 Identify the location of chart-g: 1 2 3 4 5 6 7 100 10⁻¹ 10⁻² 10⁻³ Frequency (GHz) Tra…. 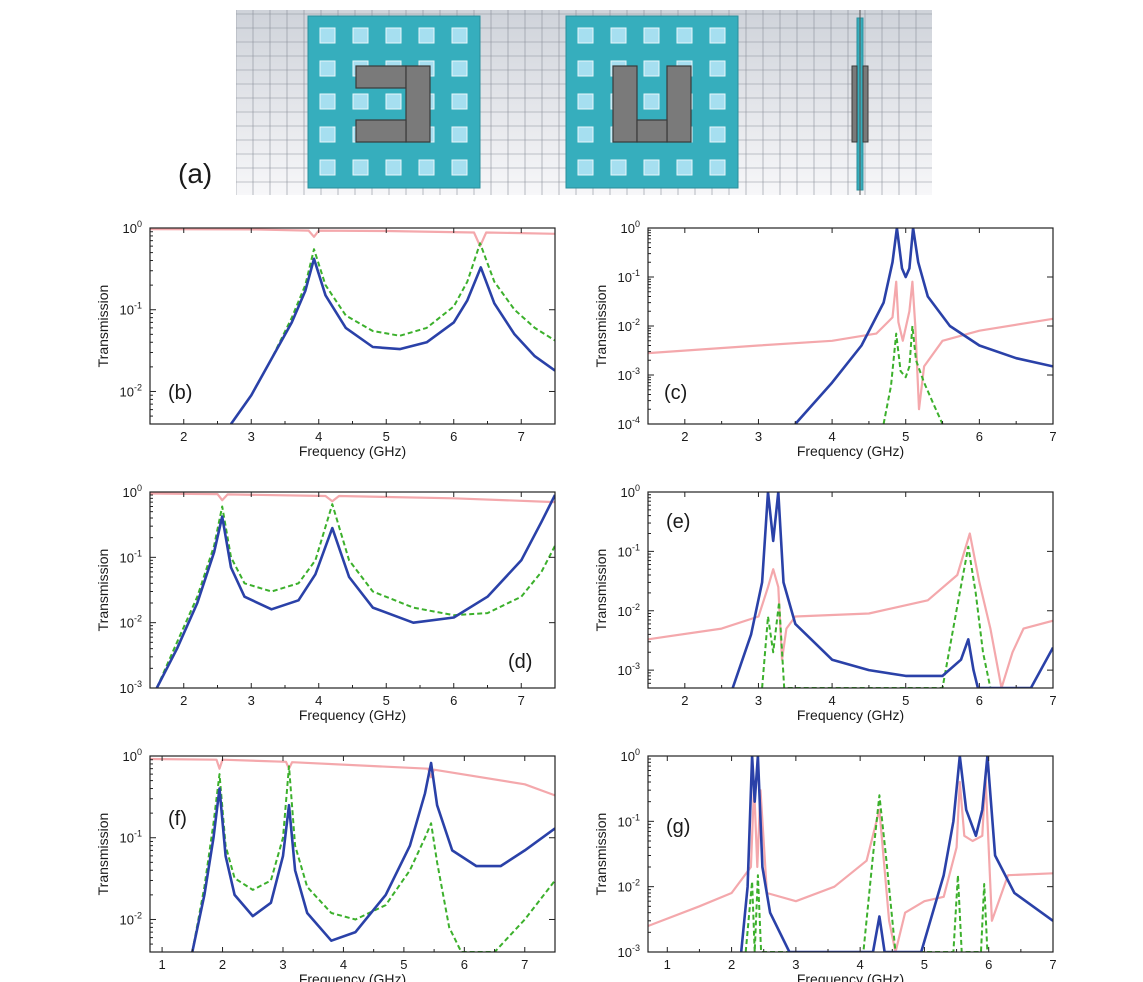
(825, 864).